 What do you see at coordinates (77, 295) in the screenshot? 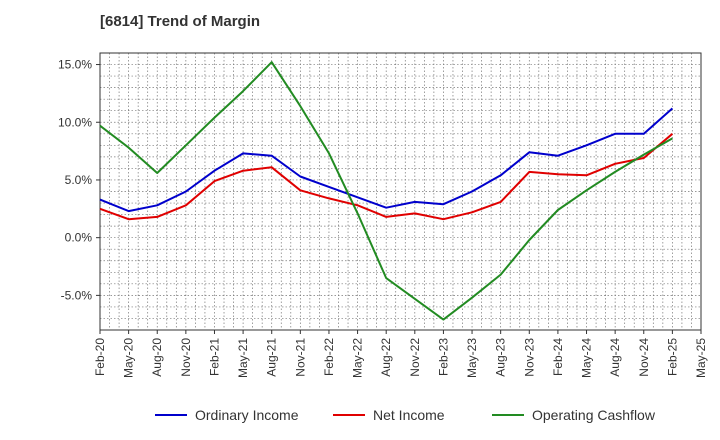
I see `y-tick-label: -5.0%` at bounding box center [77, 295].